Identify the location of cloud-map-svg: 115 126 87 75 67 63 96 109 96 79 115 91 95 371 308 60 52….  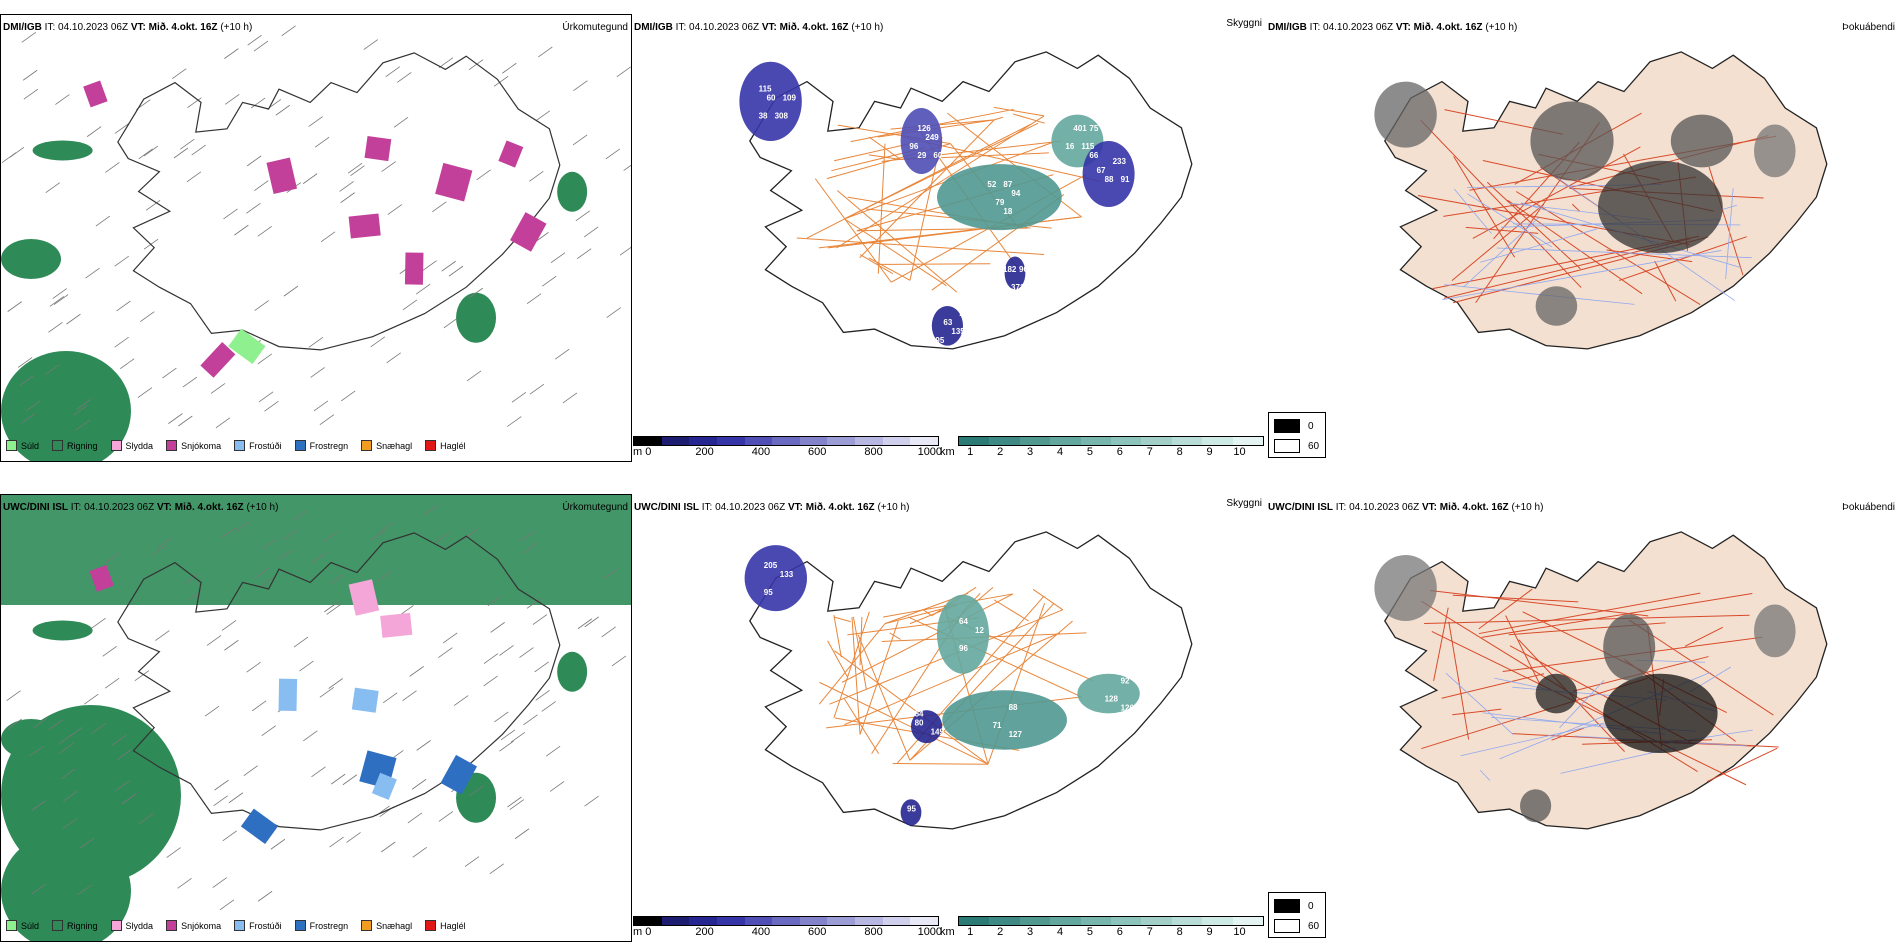
(966, 200).